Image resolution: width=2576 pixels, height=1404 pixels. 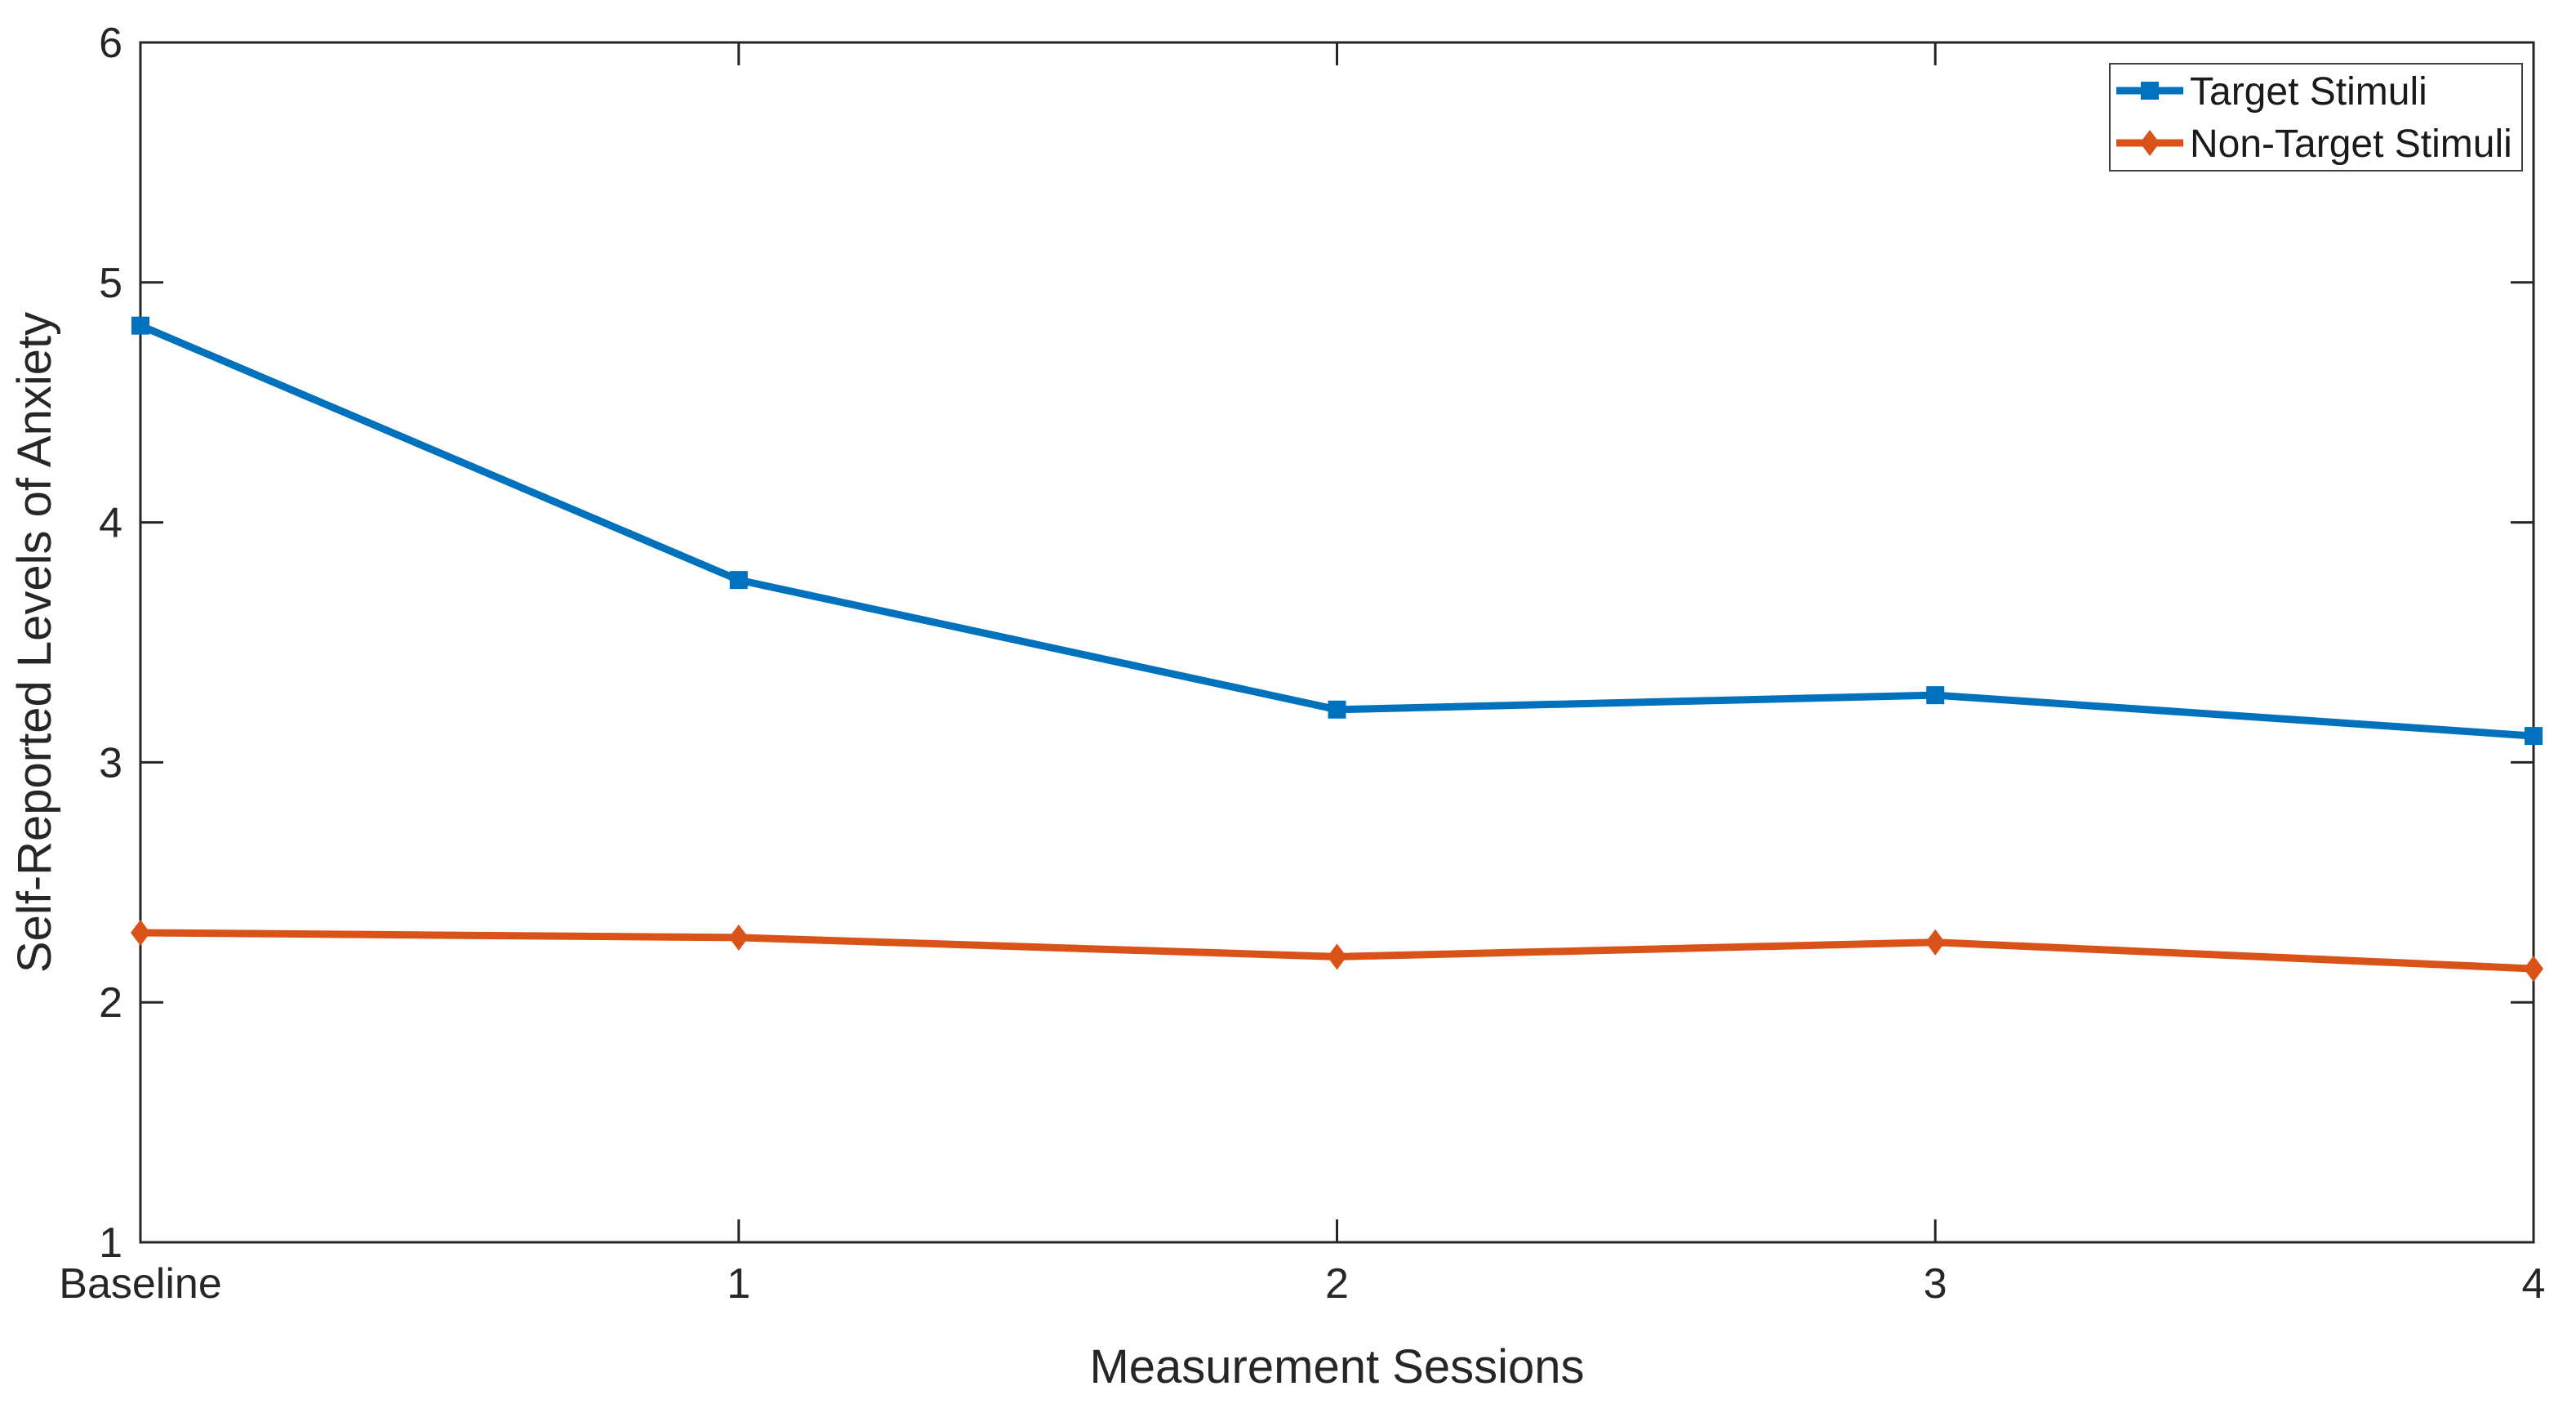 What do you see at coordinates (111, 763) in the screenshot?
I see `y-tick-label: 3` at bounding box center [111, 763].